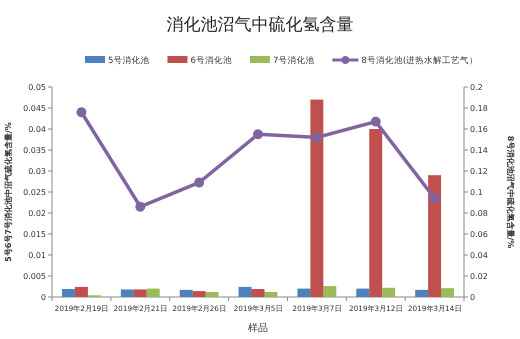  Describe the element at coordinates (479, 129) in the screenshot. I see `y2-tick-label: 0.16` at that location.